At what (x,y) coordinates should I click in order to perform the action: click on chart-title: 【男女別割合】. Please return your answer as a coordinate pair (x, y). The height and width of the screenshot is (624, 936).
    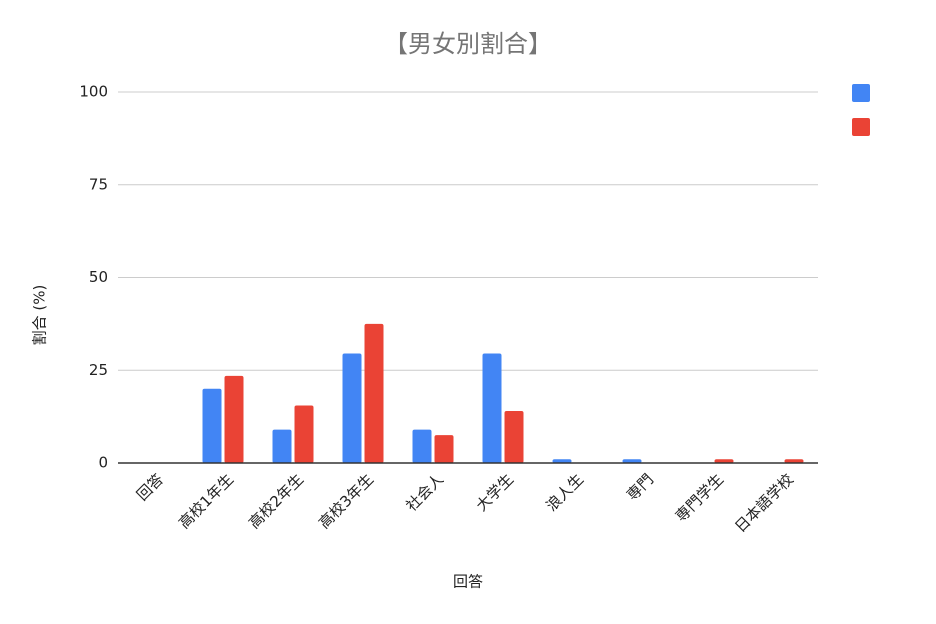
    Looking at the image, I should click on (468, 44).